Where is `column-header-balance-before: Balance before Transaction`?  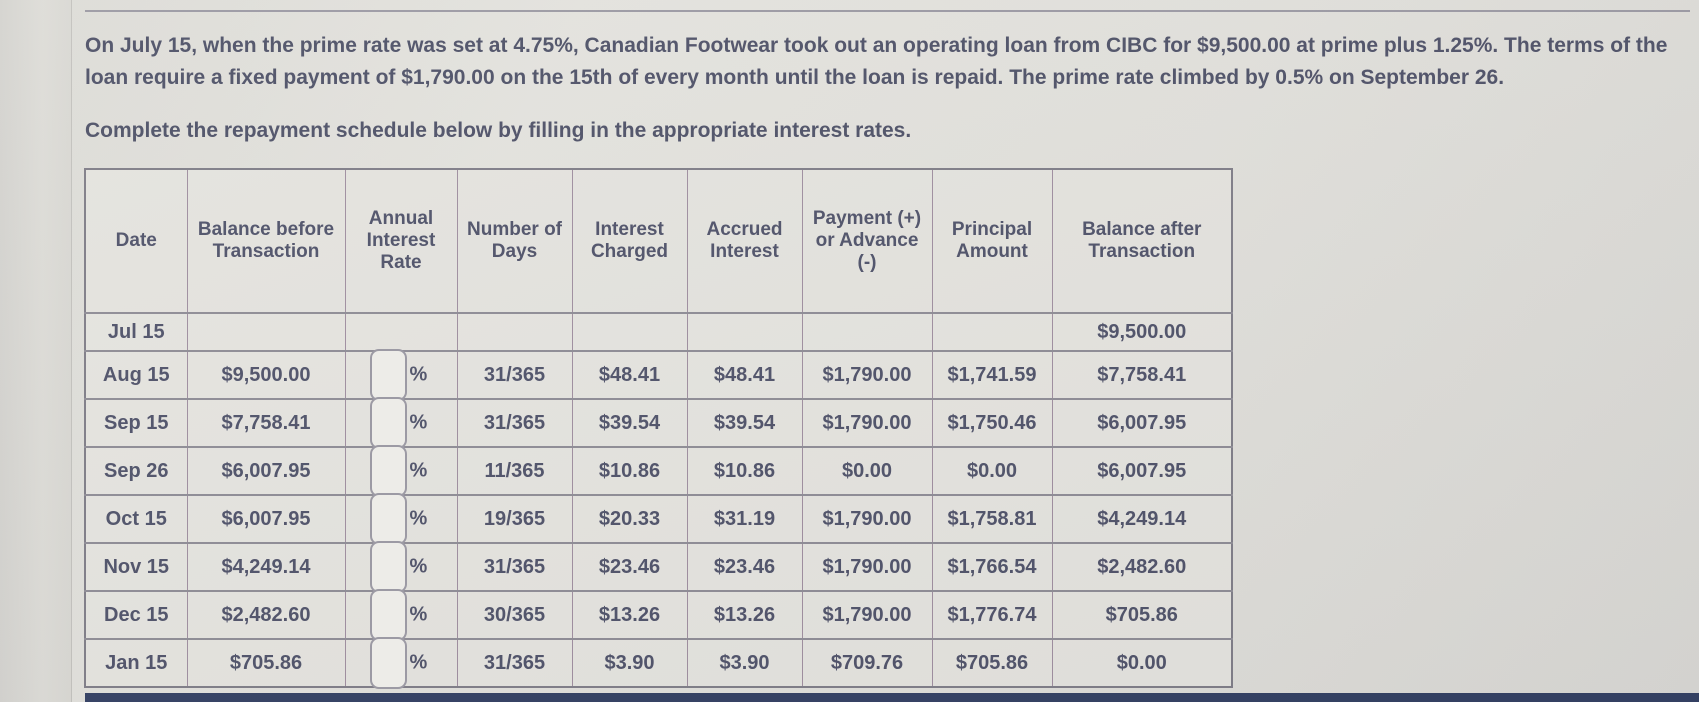 column-header-balance-before: Balance before Transaction is located at coordinates (266, 241).